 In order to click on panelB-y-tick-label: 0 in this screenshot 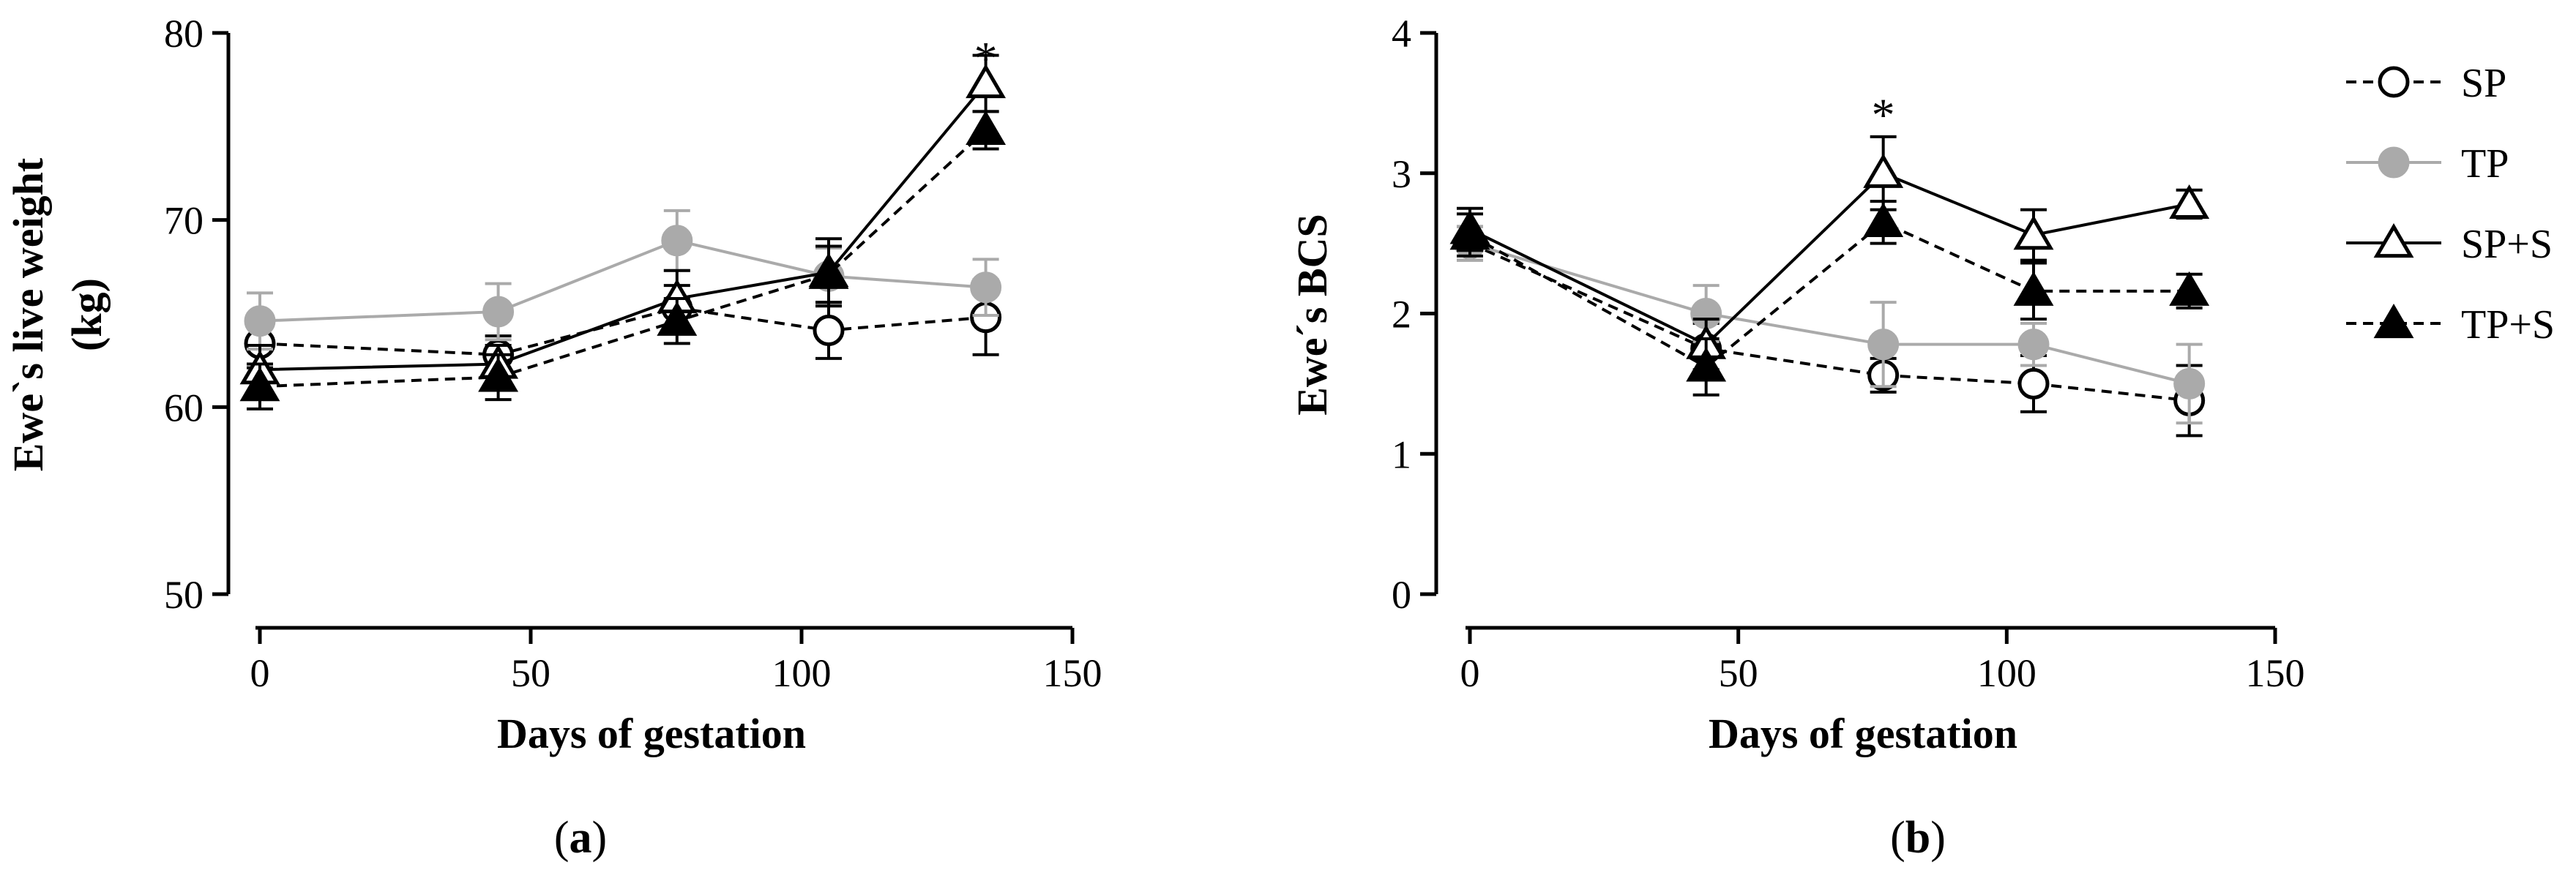, I will do `click(1401, 595)`.